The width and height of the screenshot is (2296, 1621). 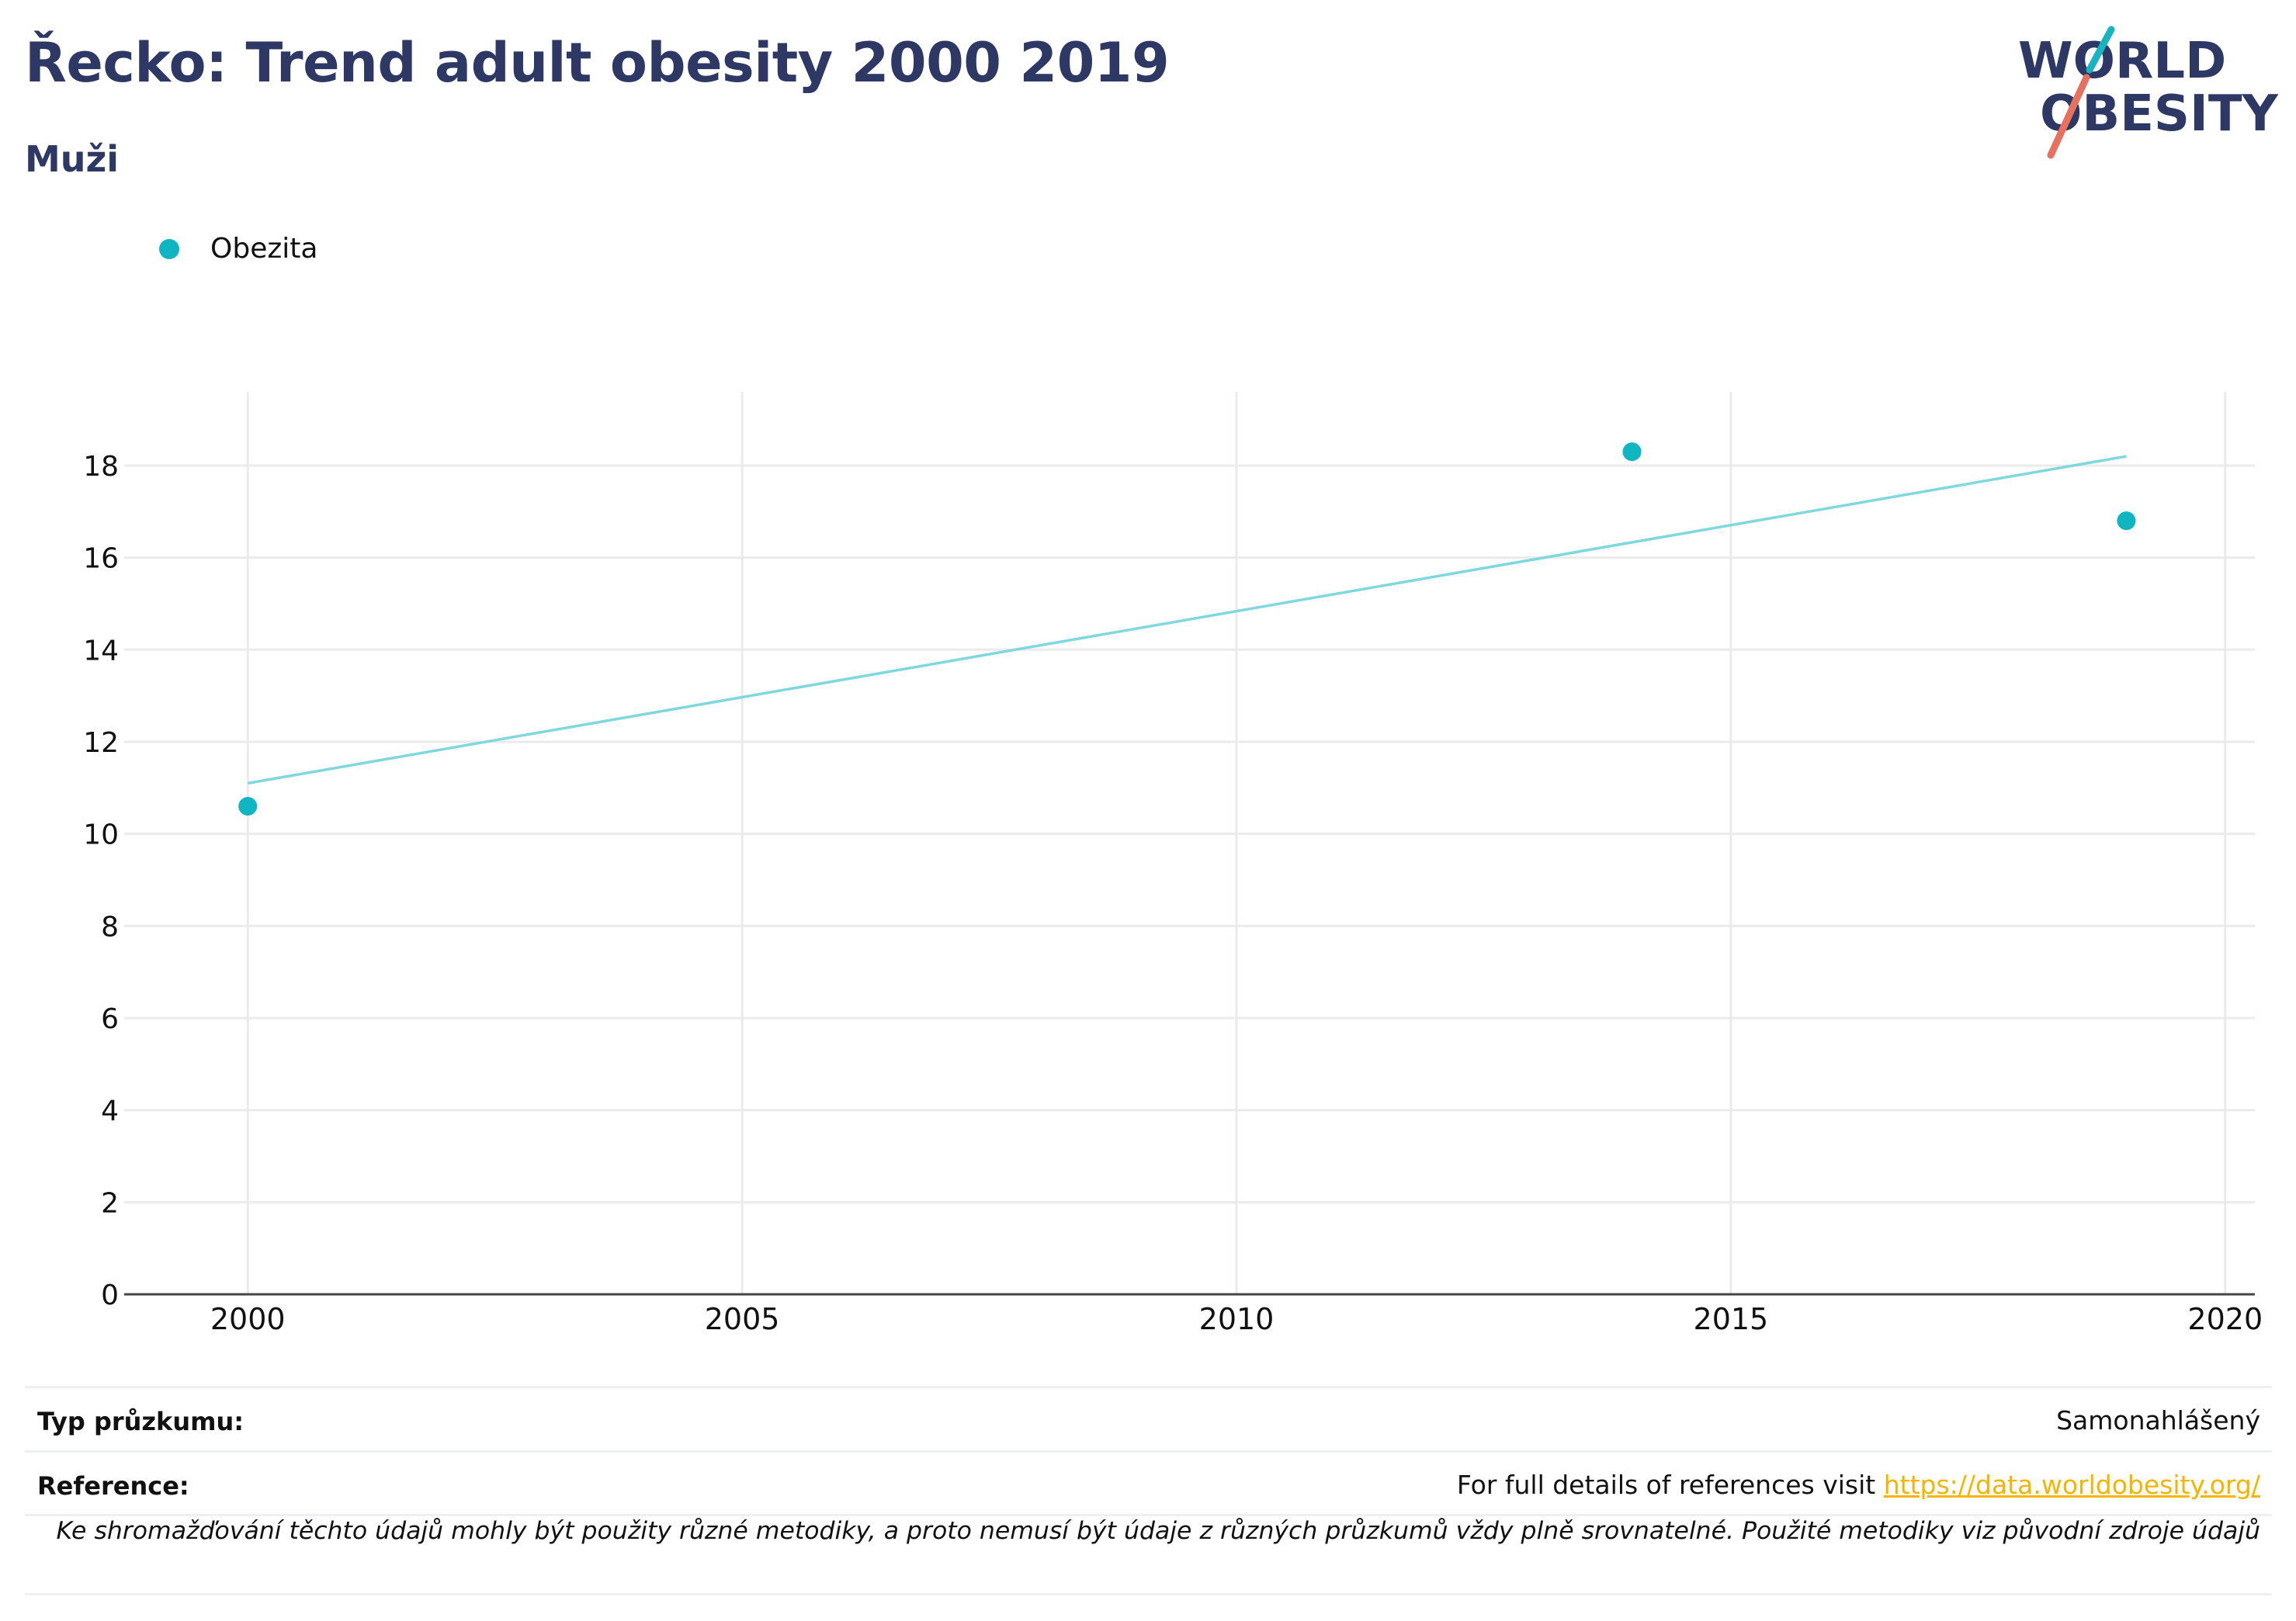 What do you see at coordinates (2100, 50) in the screenshot?
I see `logo-slash-teal` at bounding box center [2100, 50].